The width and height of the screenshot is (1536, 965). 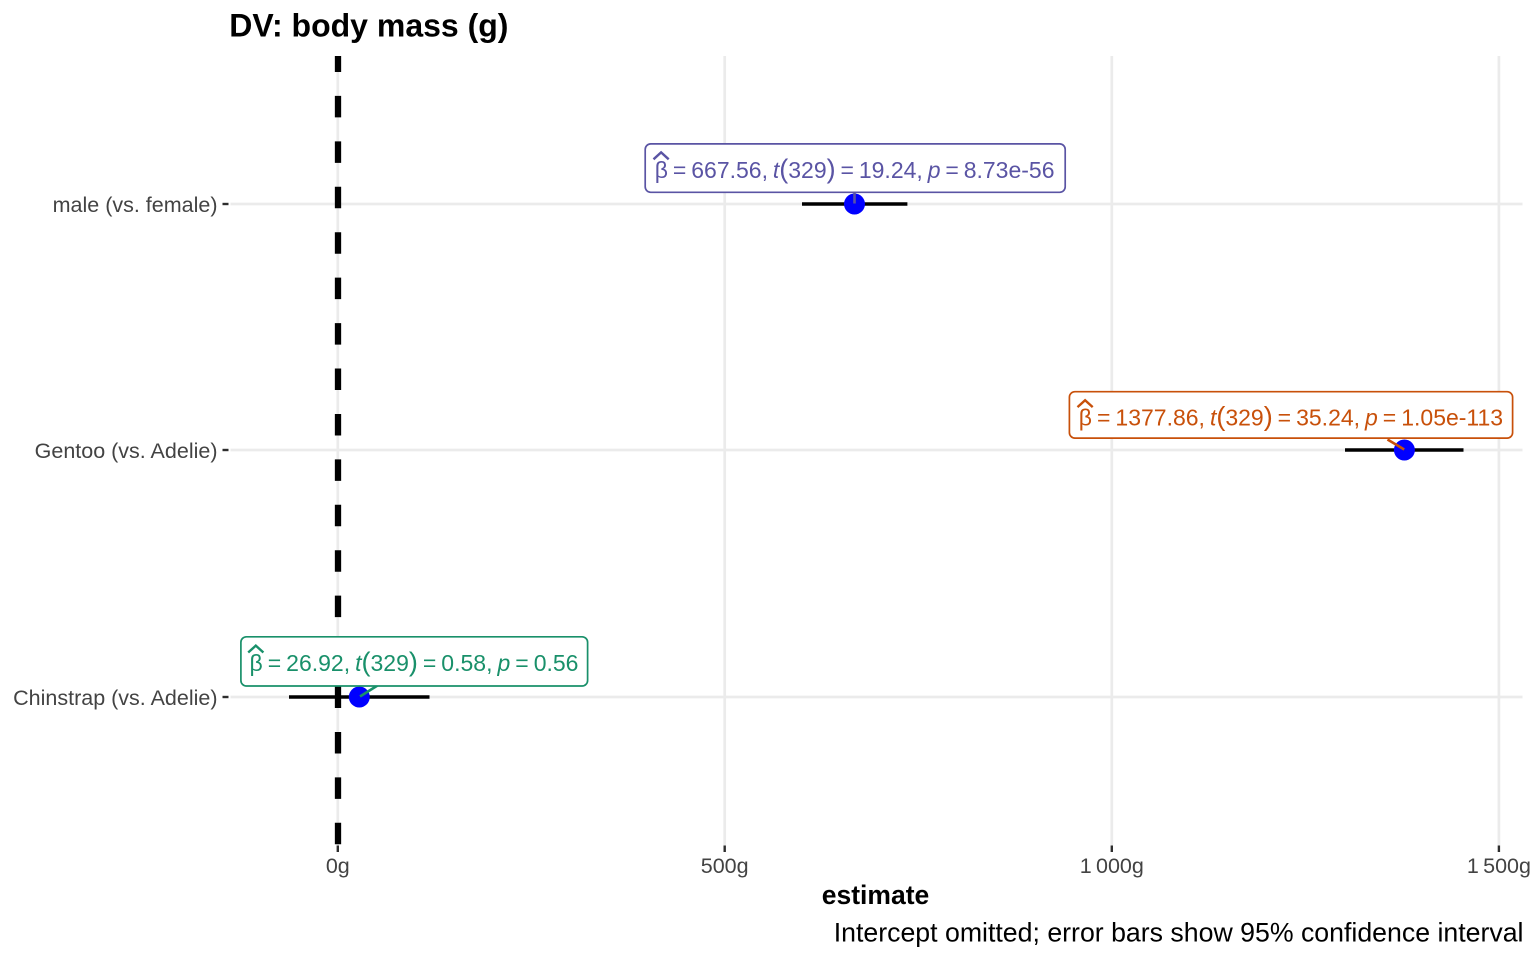 I want to click on svg-text: 1 000g, so click(x=1112, y=866).